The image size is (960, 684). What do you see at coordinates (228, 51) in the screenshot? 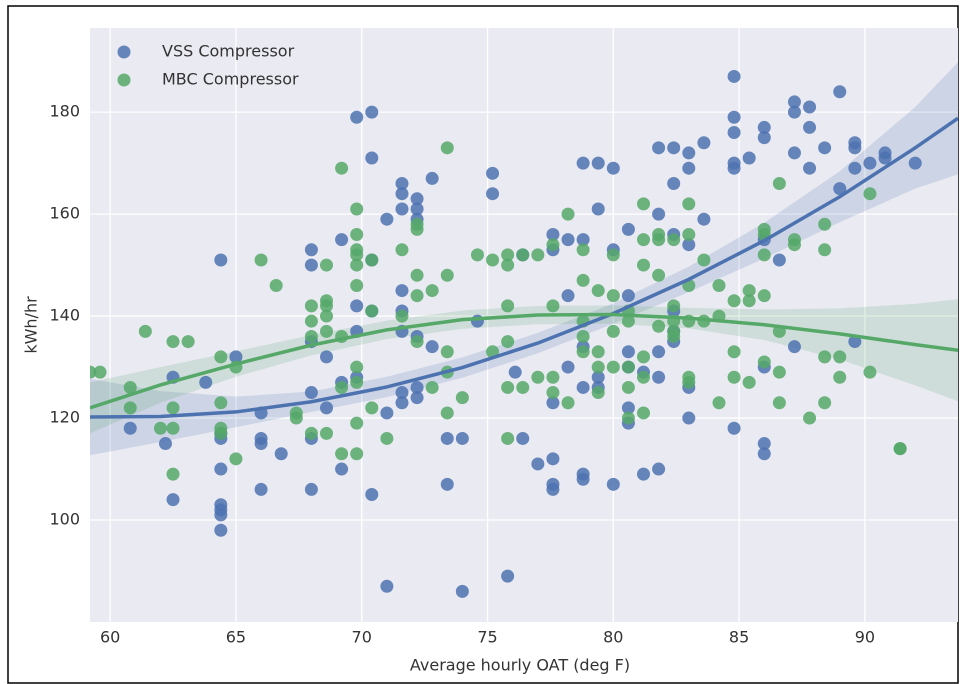
I see `legend-label: VSS Compressor` at bounding box center [228, 51].